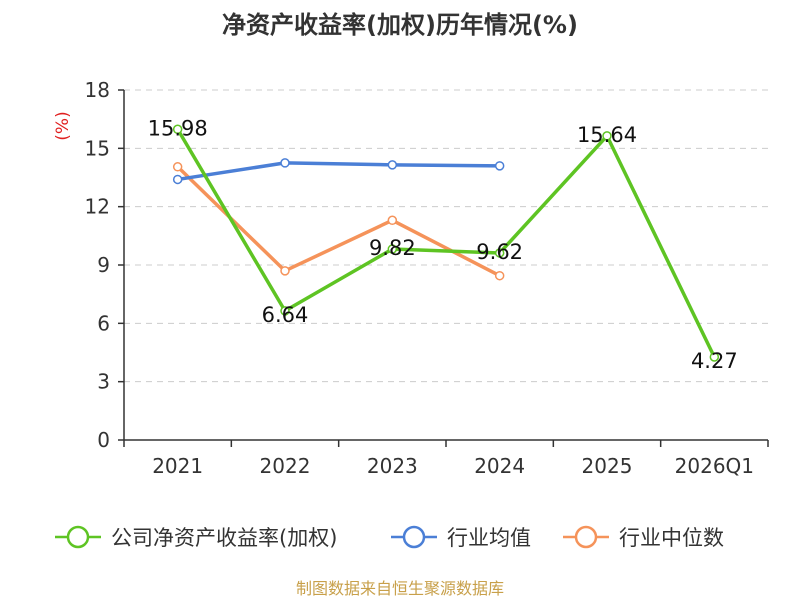 This screenshot has width=800, height=600. What do you see at coordinates (671, 538) in the screenshot?
I see `legend-label: 行业中位数` at bounding box center [671, 538].